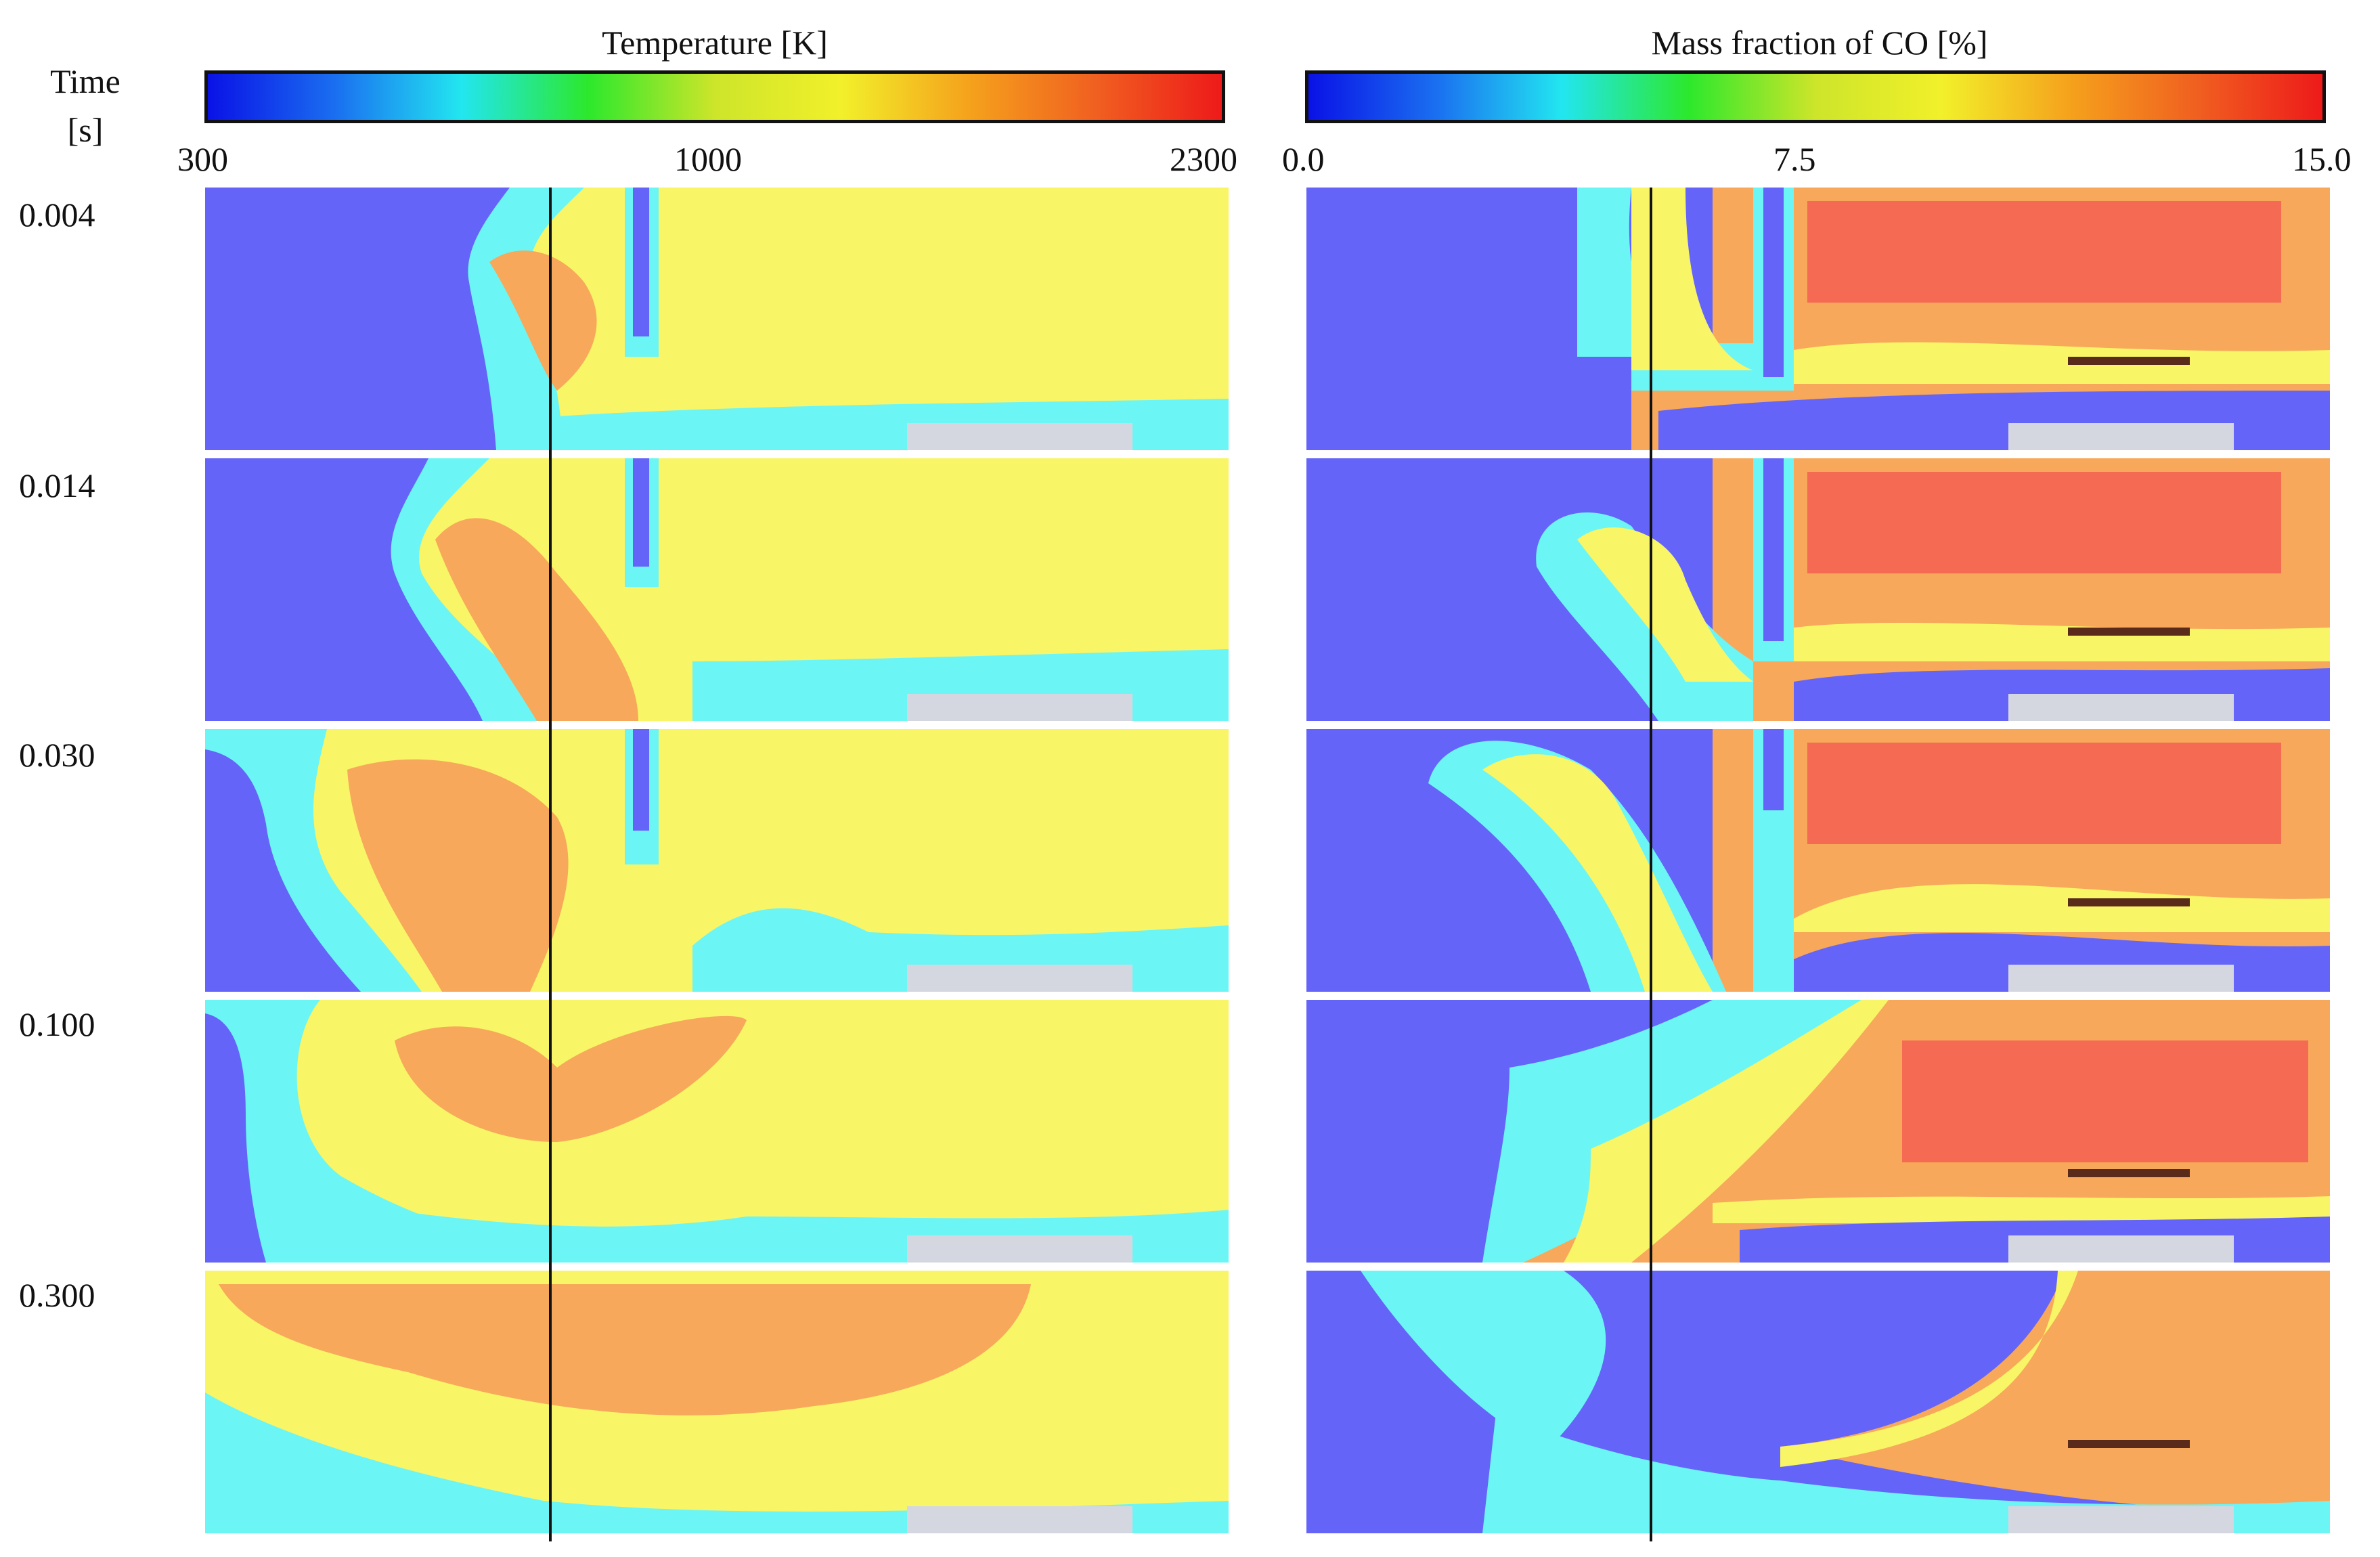 The height and width of the screenshot is (1557, 2380). I want to click on co-fraction-colorbar, so click(1815, 97).